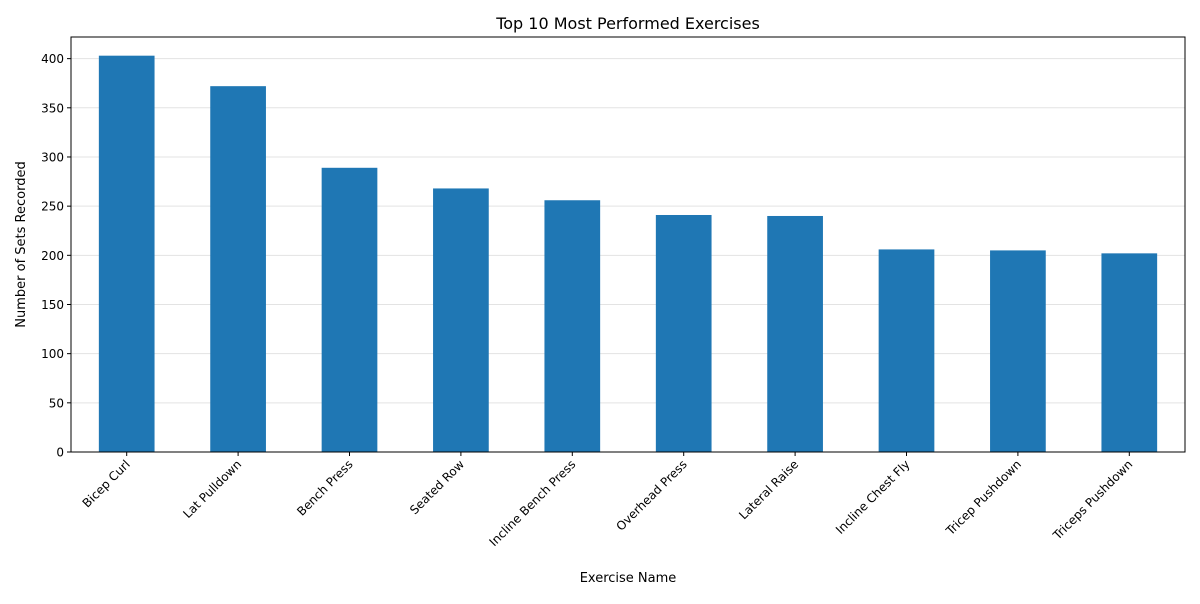 The height and width of the screenshot is (604, 1200). I want to click on x-tick-label: Incline Chest Fly, so click(873, 497).